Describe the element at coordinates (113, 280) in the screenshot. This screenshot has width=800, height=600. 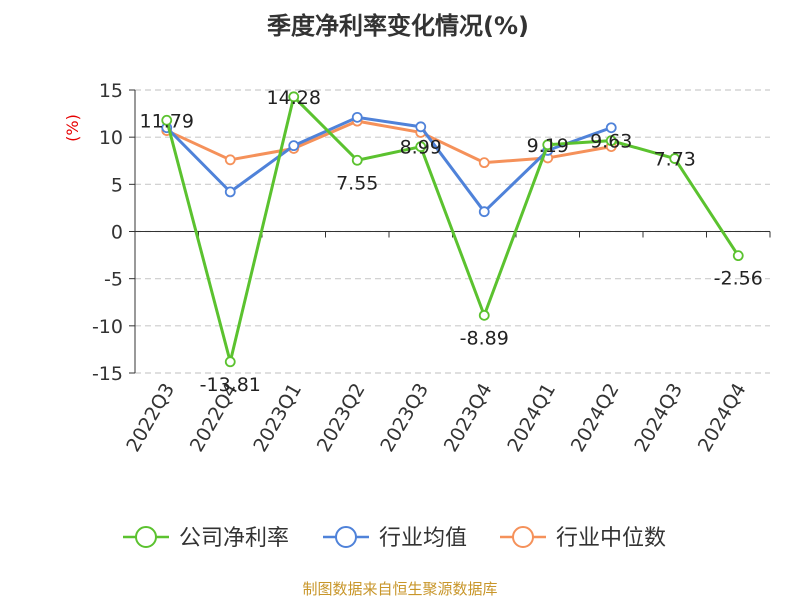
I see `y-tick-label: -5` at that location.